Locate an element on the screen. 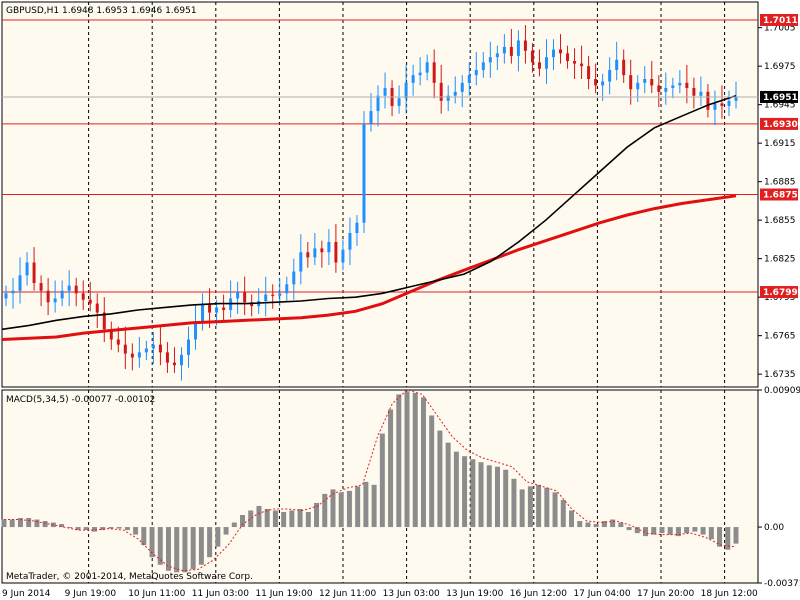 This screenshot has width=800, height=600. level-labels: 1.7011 1.6930 1.6875 1.6799 1.6951 is located at coordinates (779, 156).